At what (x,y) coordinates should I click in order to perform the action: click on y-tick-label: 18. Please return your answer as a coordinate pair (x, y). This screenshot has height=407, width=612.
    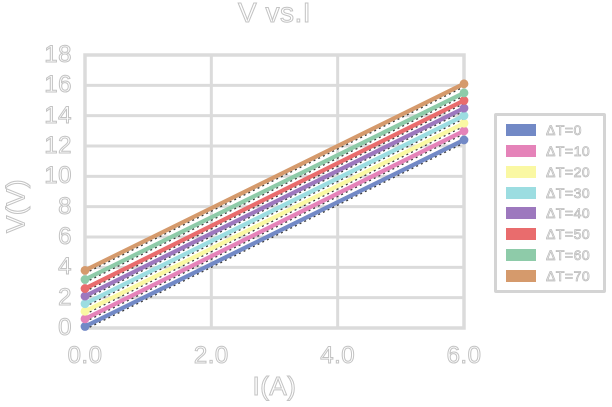
    Looking at the image, I should click on (58, 54).